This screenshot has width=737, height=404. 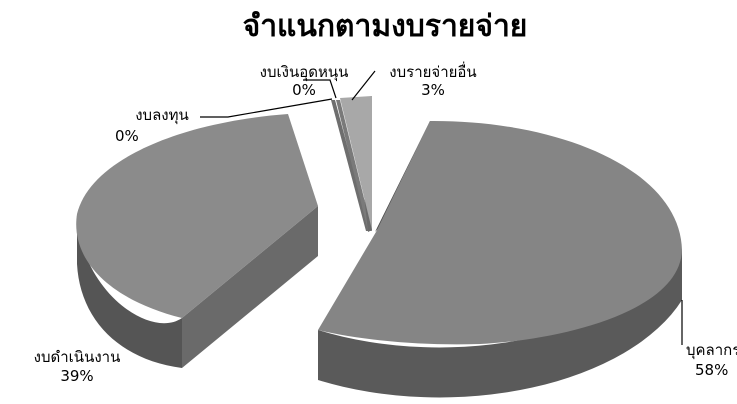 What do you see at coordinates (304, 72) in the screenshot?
I see `label-subsidy-name: งบเงินอุดหนุน` at bounding box center [304, 72].